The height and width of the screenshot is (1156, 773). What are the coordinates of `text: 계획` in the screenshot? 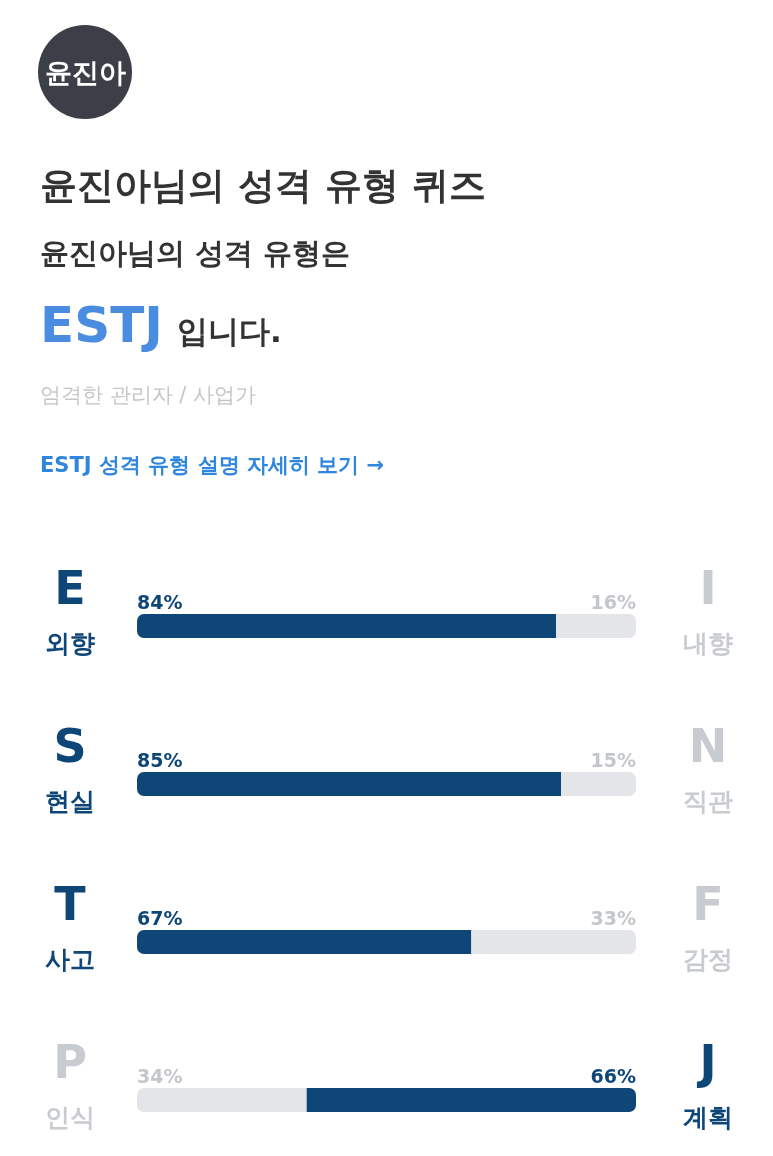 It's located at (708, 1117).